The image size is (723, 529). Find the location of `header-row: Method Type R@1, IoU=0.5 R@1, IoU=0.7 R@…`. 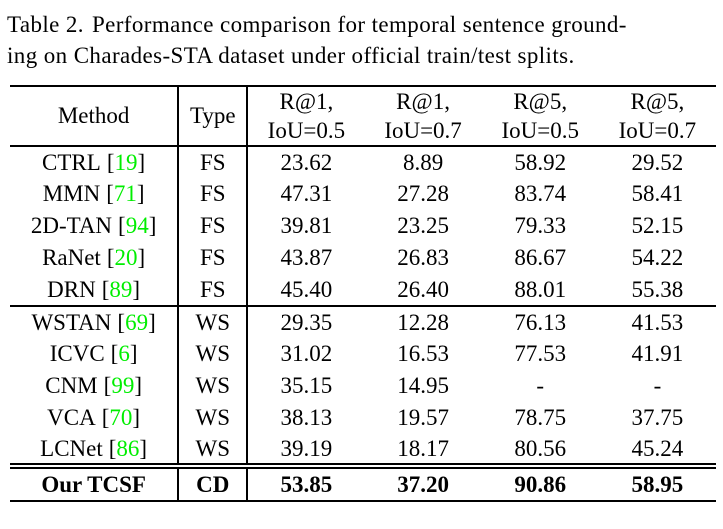

header-row: Method Type R@1, IoU=0.5 R@1, IoU=0.7 R@… is located at coordinates (363, 116).